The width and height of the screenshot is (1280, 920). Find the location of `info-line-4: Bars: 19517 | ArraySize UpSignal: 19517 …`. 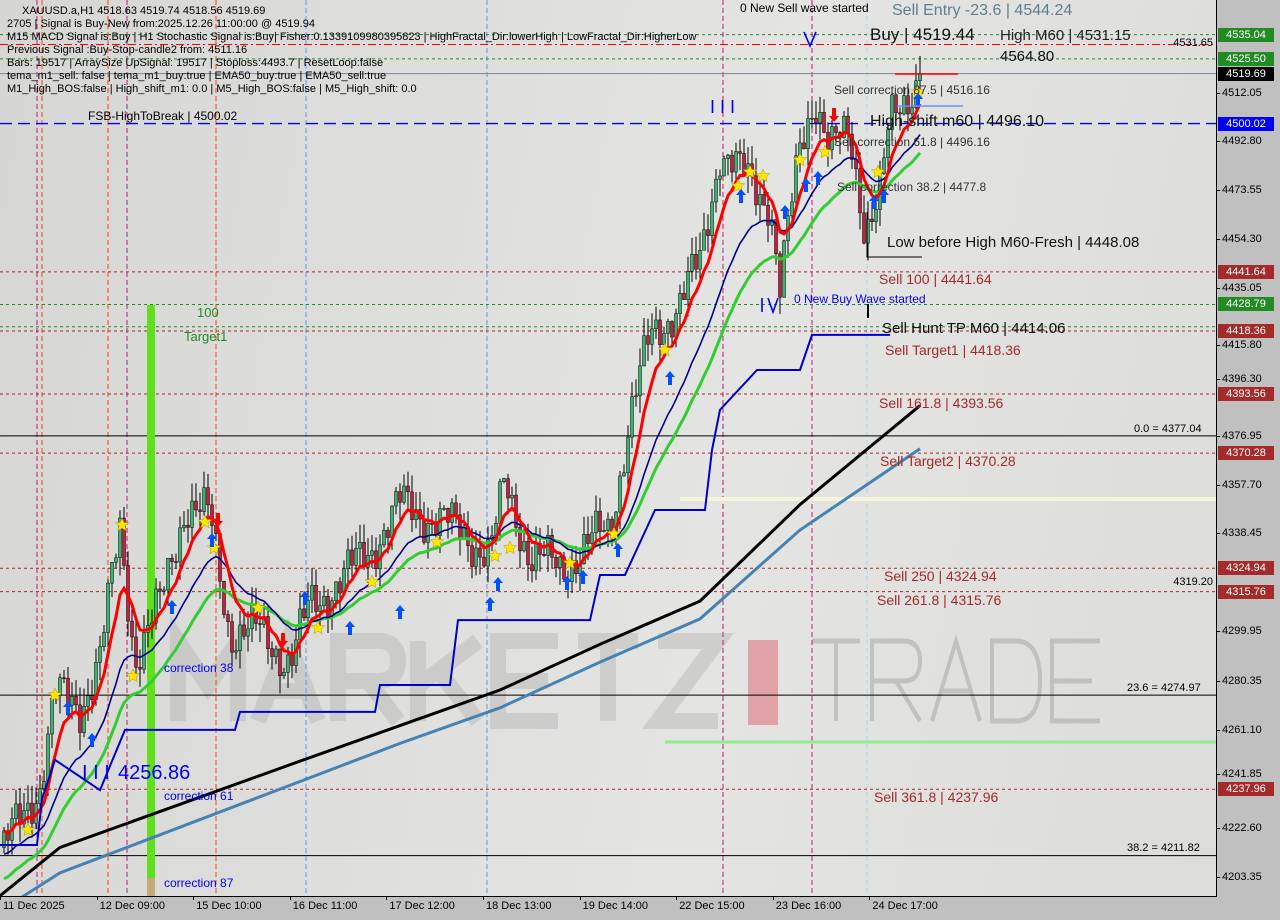

info-line-4: Bars: 19517 | ArraySize UpSignal: 19517 … is located at coordinates (195, 63).